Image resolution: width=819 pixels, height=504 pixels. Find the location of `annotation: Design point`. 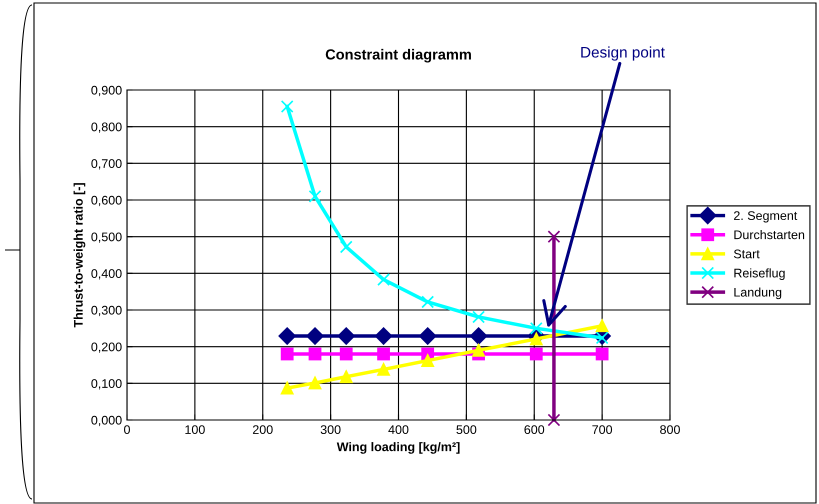

annotation: Design point is located at coordinates (623, 53).